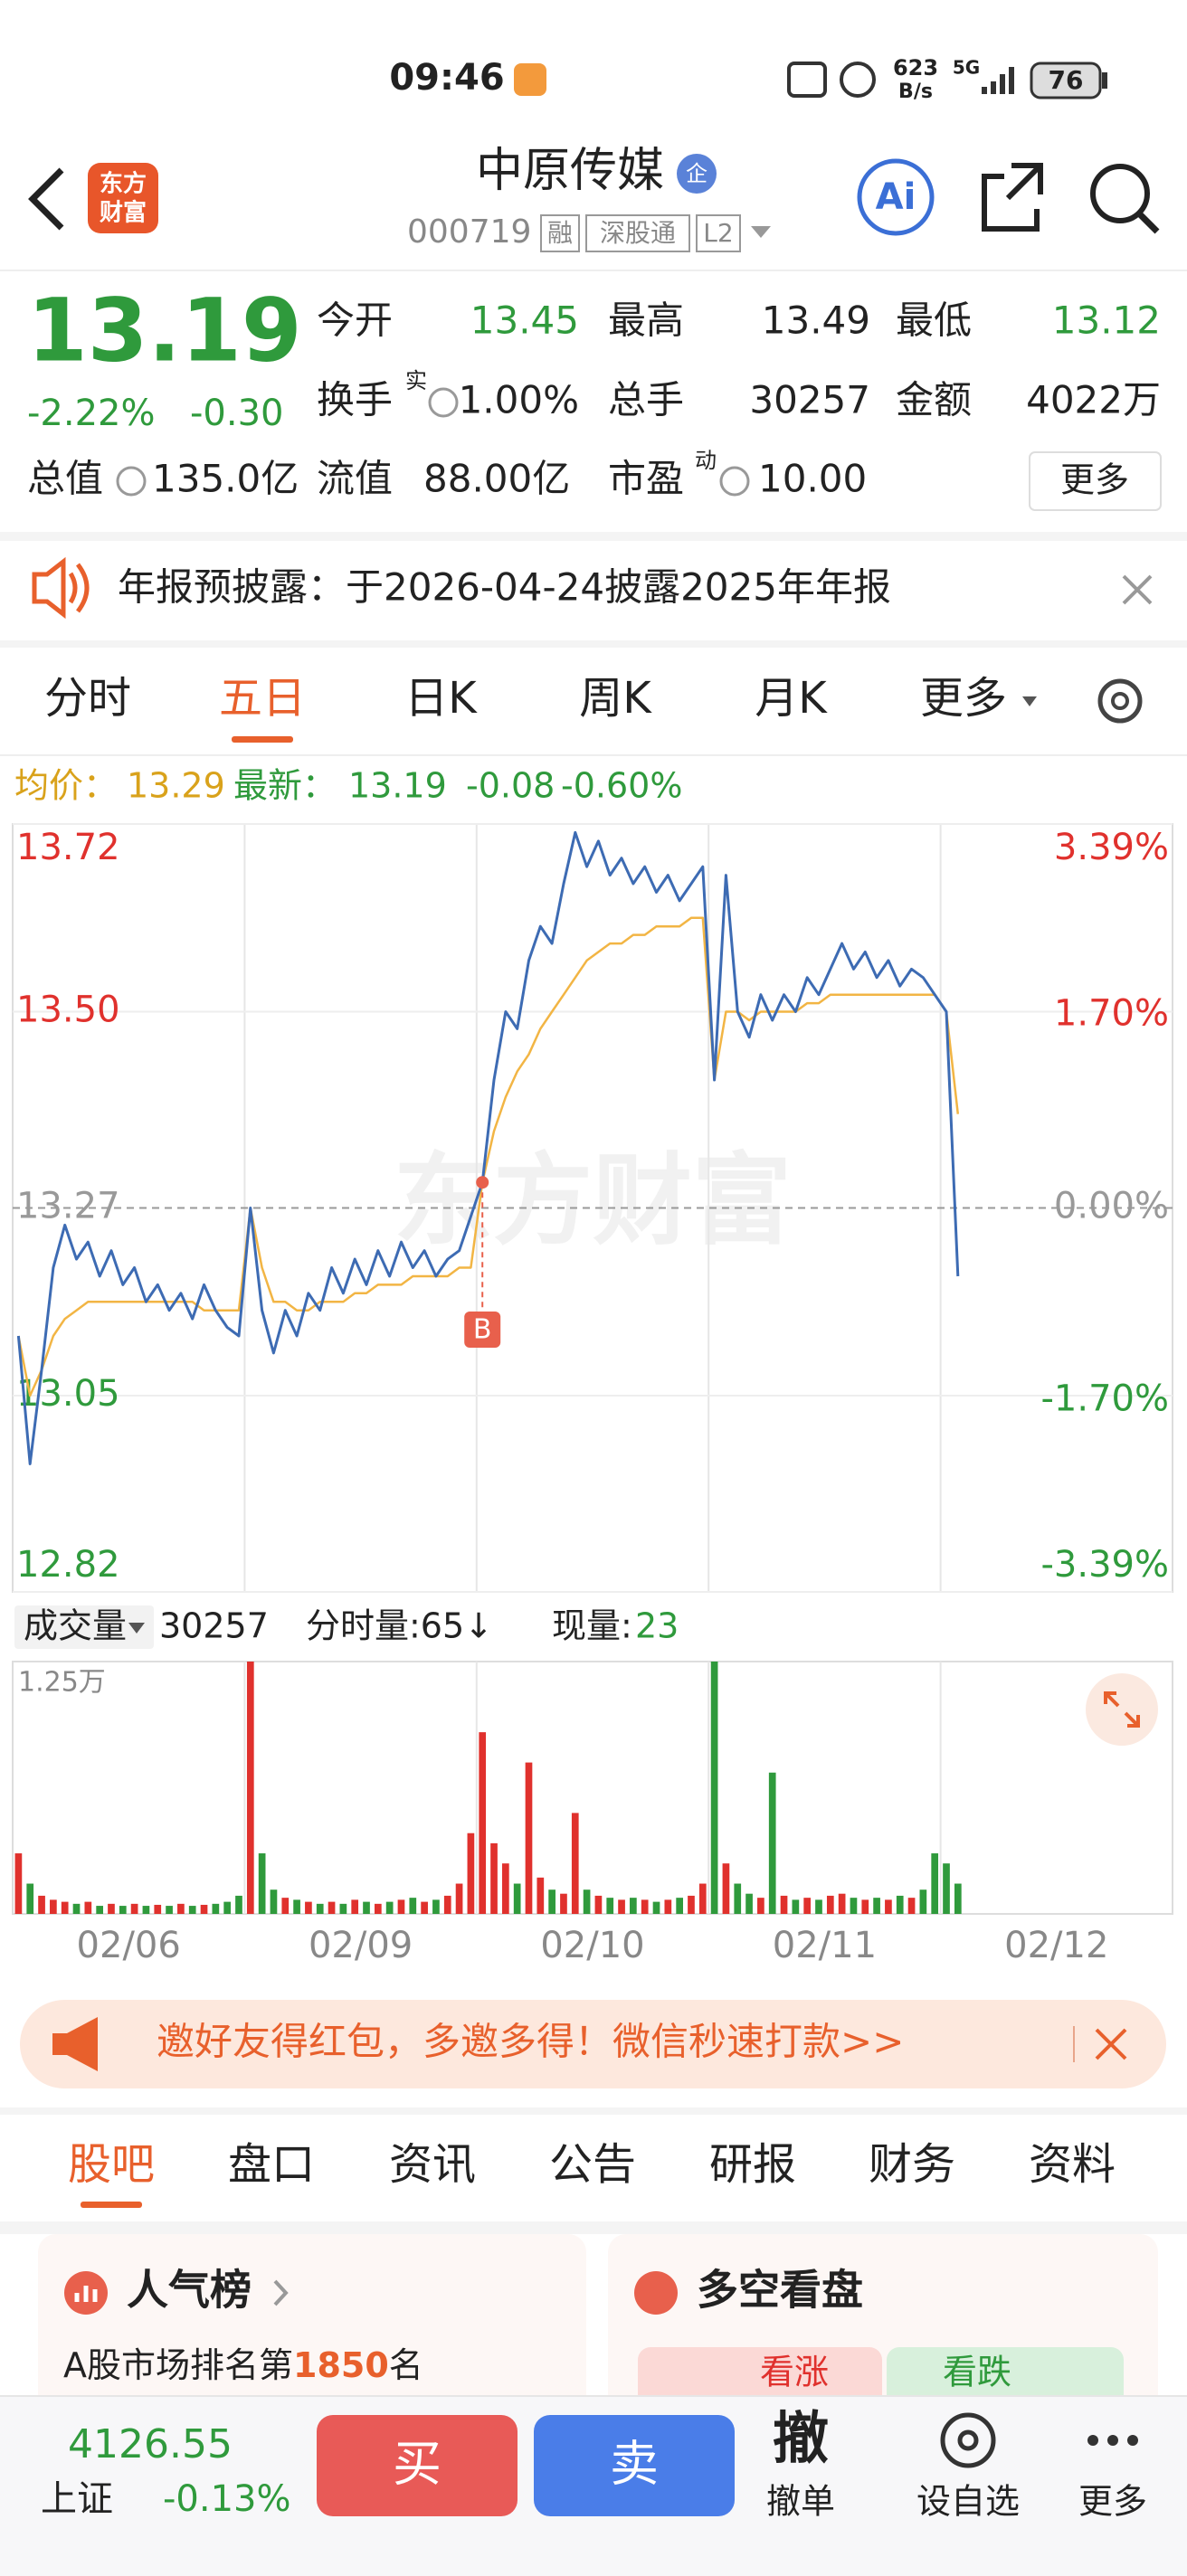 The width and height of the screenshot is (1187, 2576). What do you see at coordinates (262, 698) in the screenshot?
I see `tab: 五日` at bounding box center [262, 698].